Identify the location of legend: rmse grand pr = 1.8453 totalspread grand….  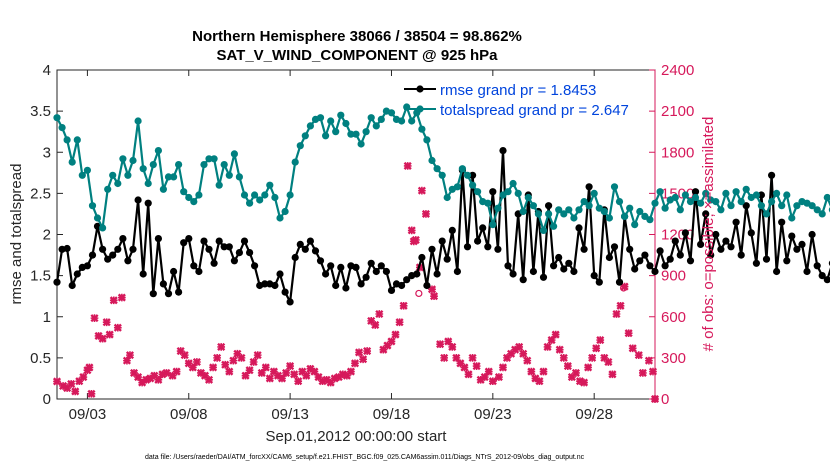
(516, 100).